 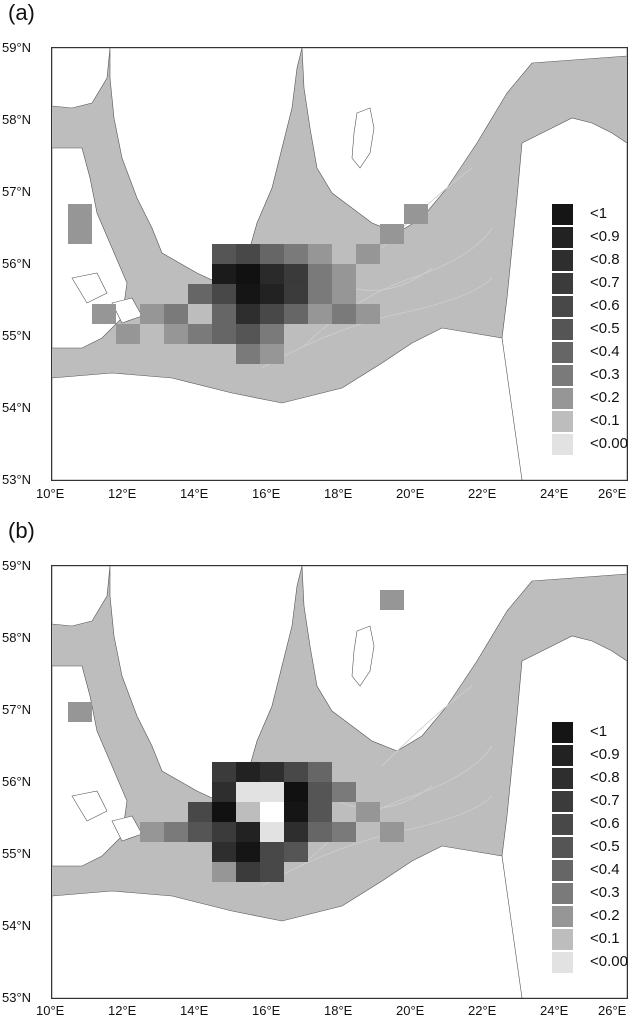 What do you see at coordinates (605, 915) in the screenshot?
I see `legend-label: <0.2` at bounding box center [605, 915].